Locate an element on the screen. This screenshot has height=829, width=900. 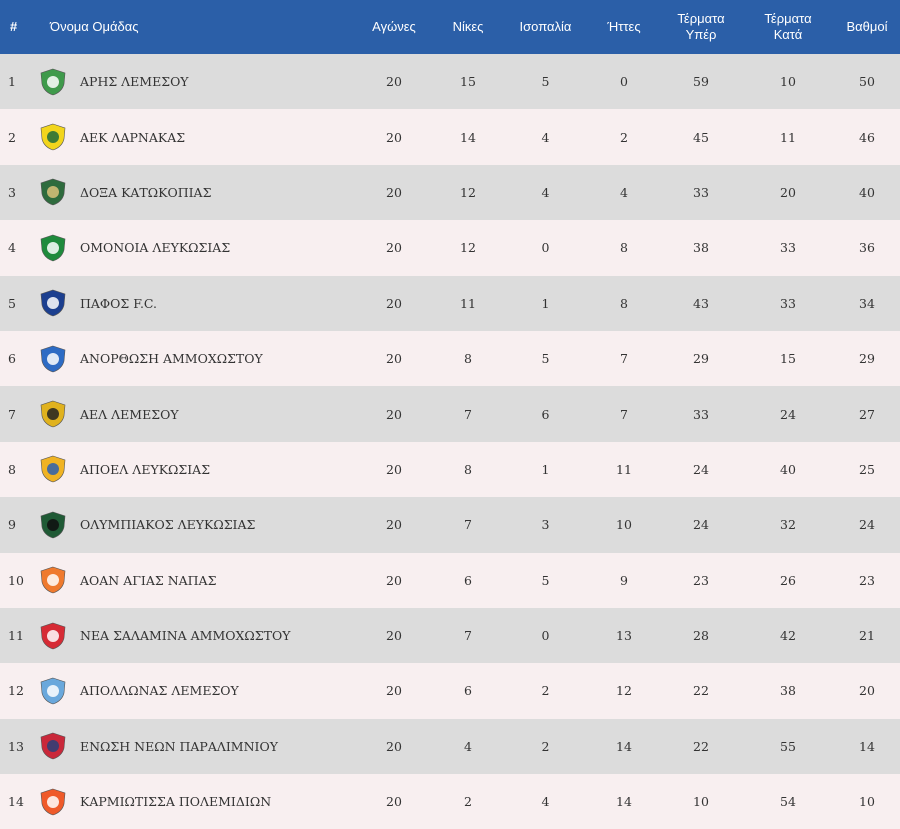
team-name: ΟΛΥΜΠΙΑΚΟΣ ΛΕΥΚΩΣΙΑΣ is located at coordinates (168, 525).